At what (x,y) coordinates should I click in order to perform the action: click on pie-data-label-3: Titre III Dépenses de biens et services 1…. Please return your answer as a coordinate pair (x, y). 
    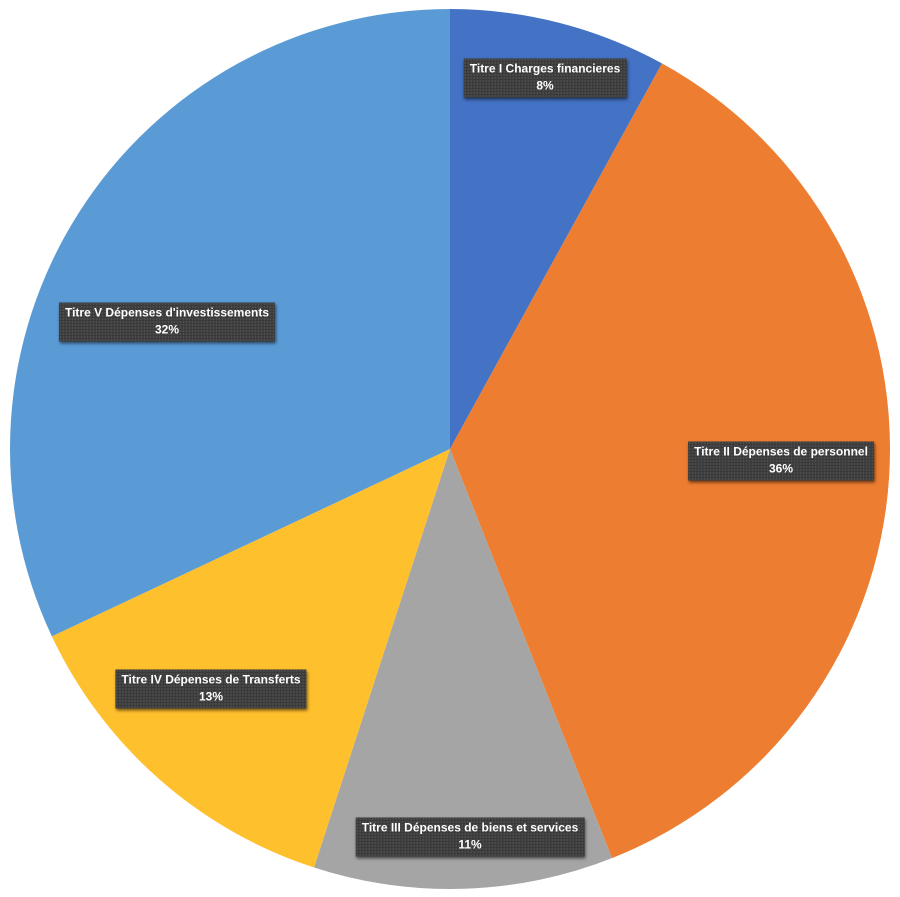
    Looking at the image, I should click on (470, 837).